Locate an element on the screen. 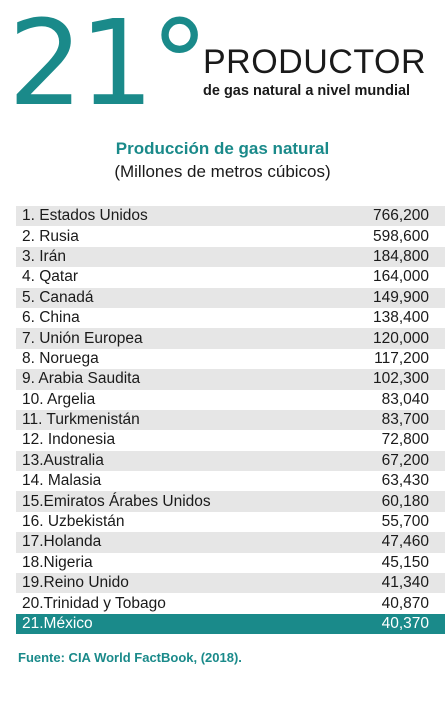 The image size is (445, 705). production-value: 60,180 is located at coordinates (405, 501).